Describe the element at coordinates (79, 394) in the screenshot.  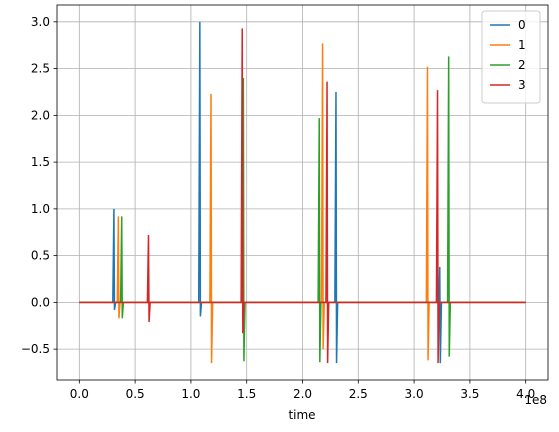
I see `x-tick-label: 0.0` at that location.